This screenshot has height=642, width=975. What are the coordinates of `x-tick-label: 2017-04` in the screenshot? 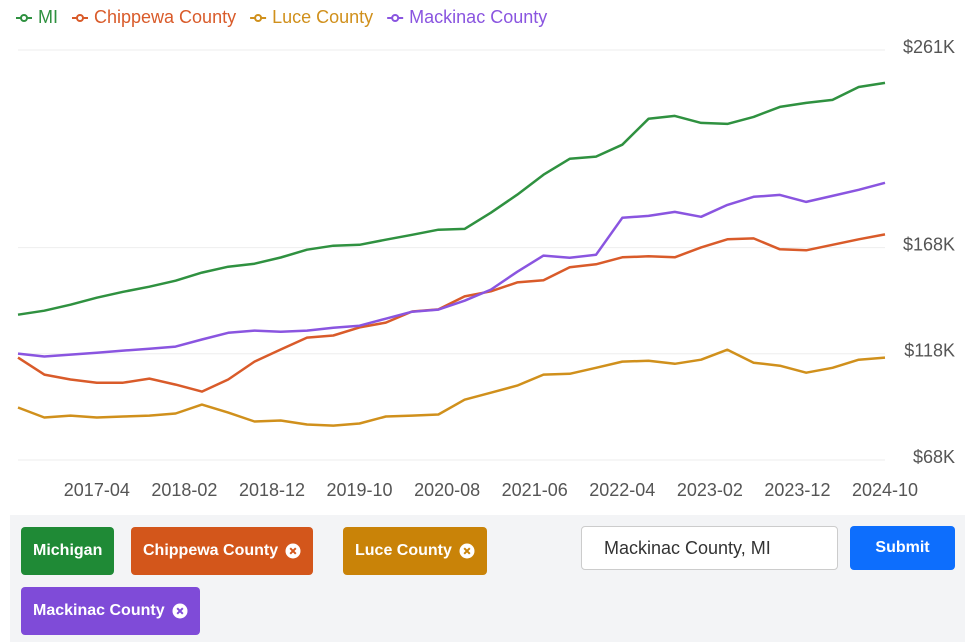 It's located at (97, 490).